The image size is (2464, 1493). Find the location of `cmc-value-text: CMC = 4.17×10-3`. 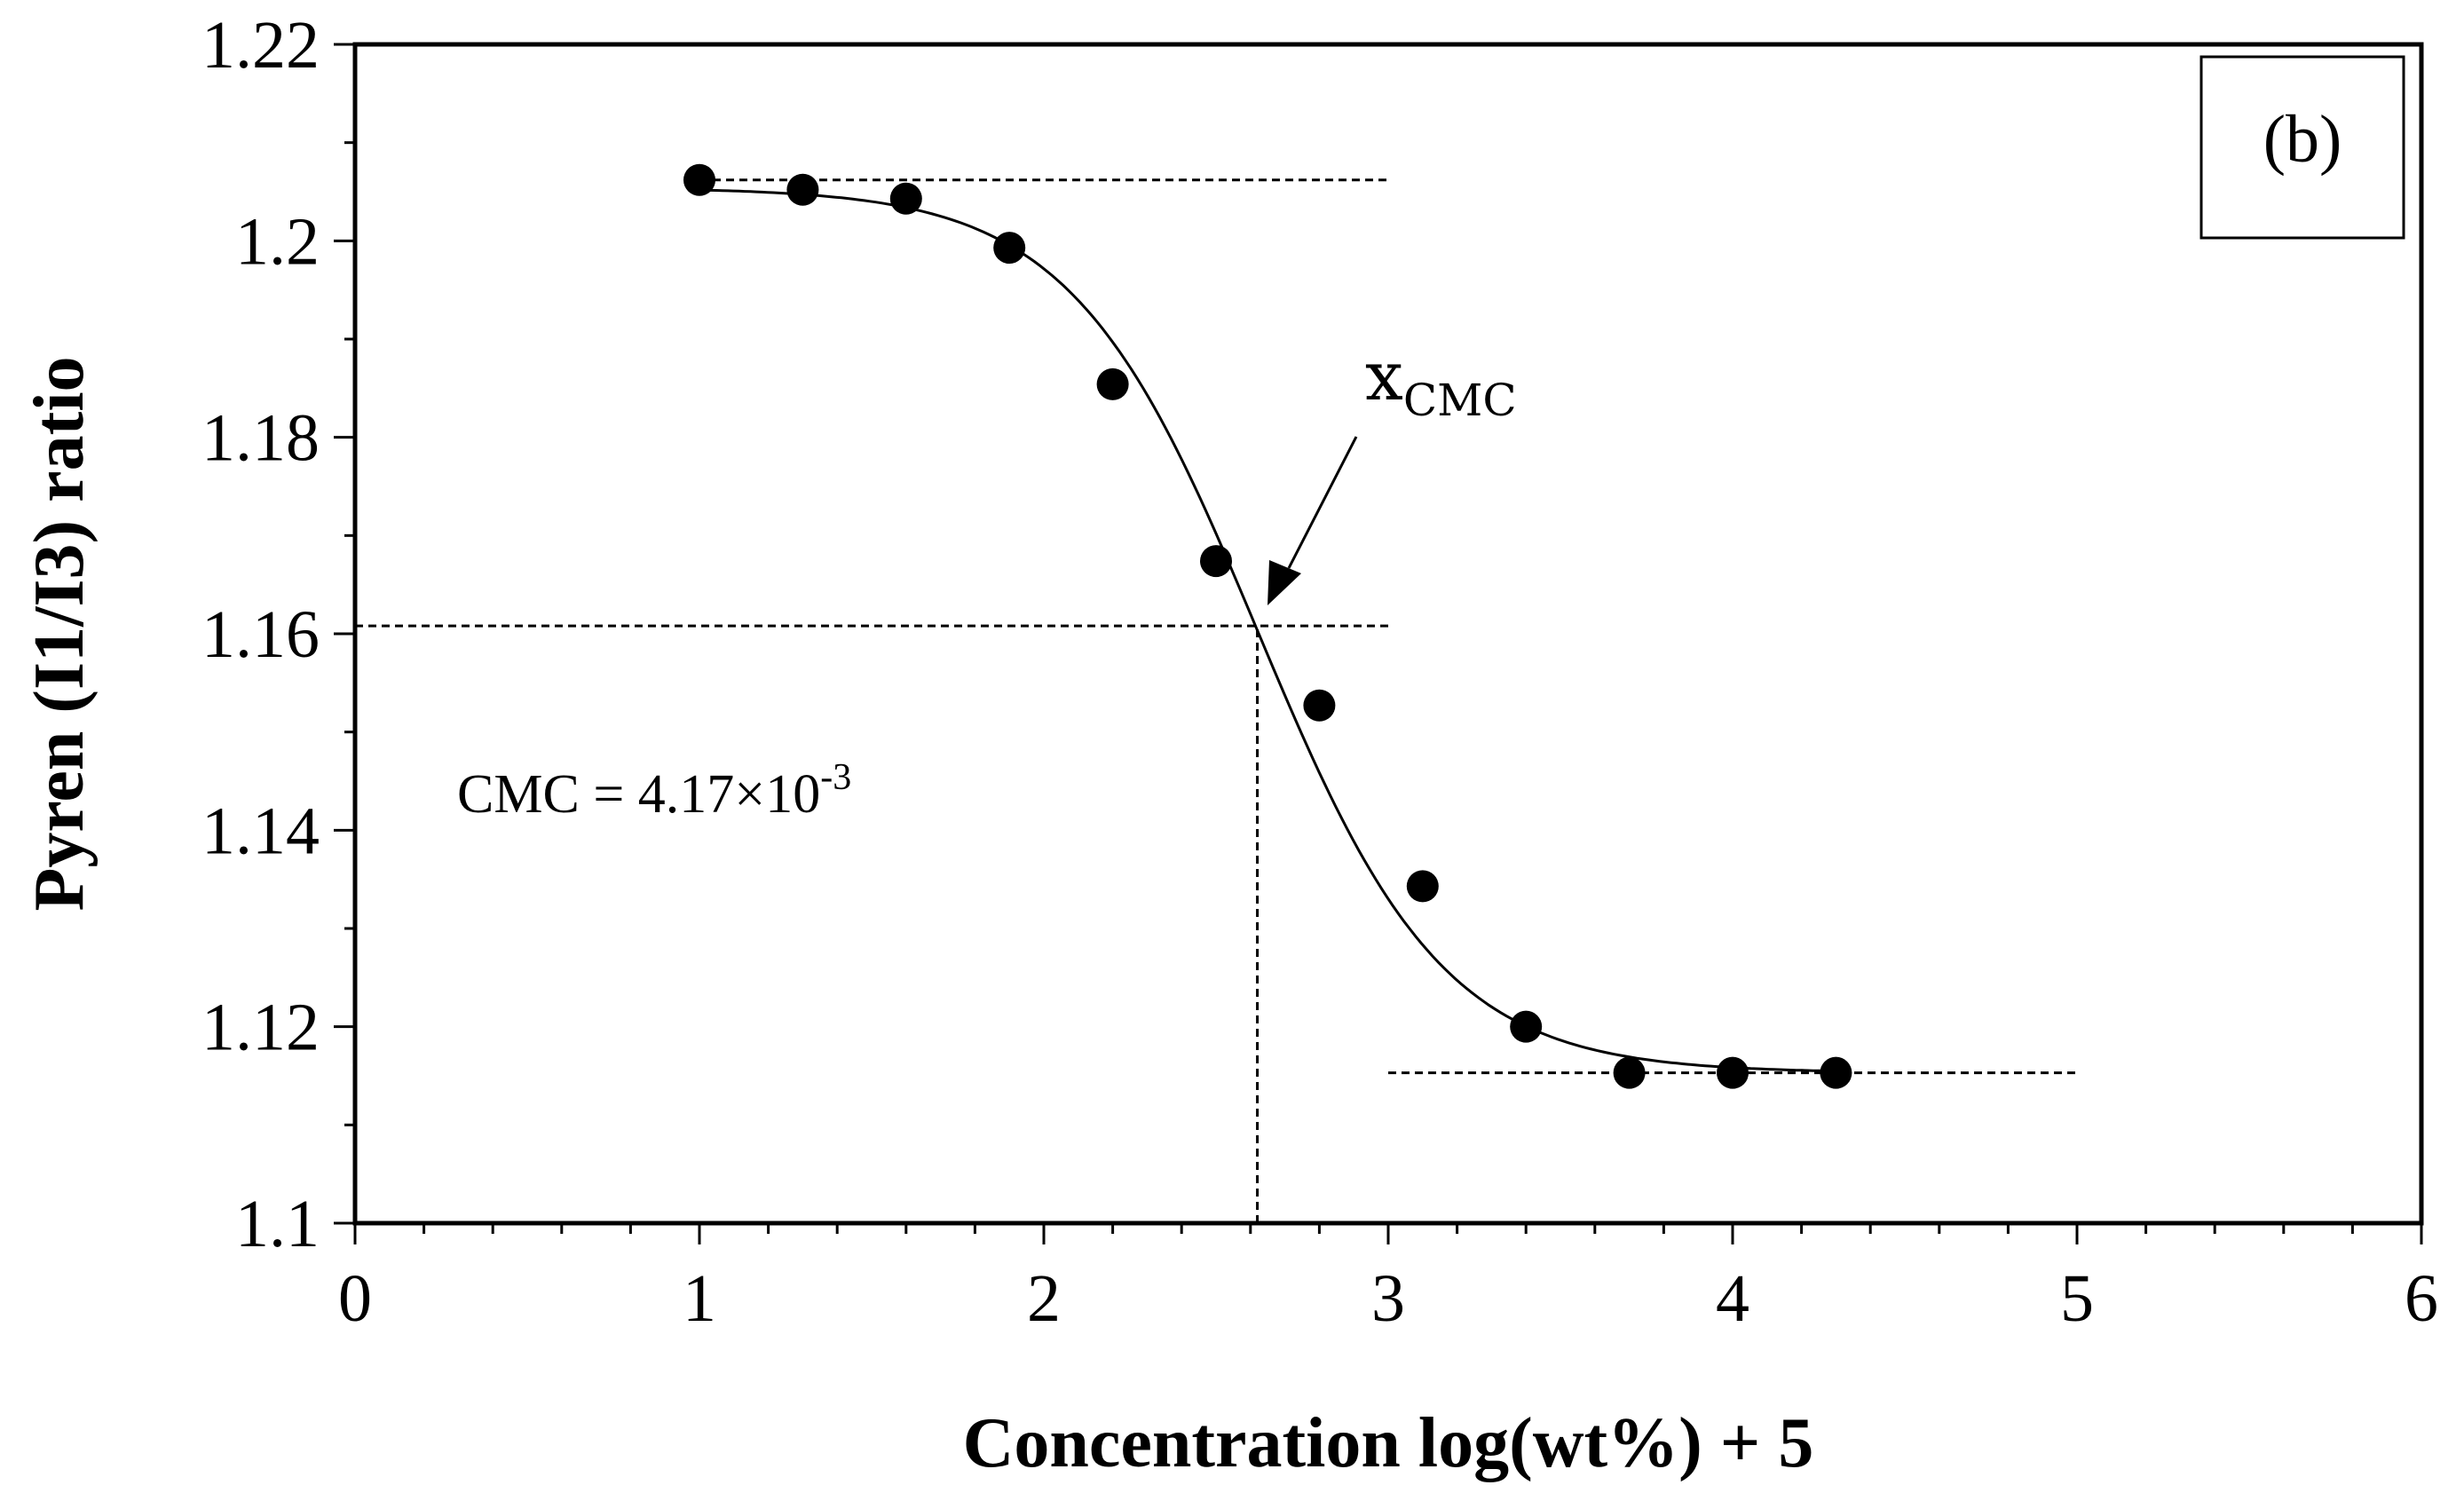

cmc-value-text: CMC = 4.17×10-3 is located at coordinates (654, 791).